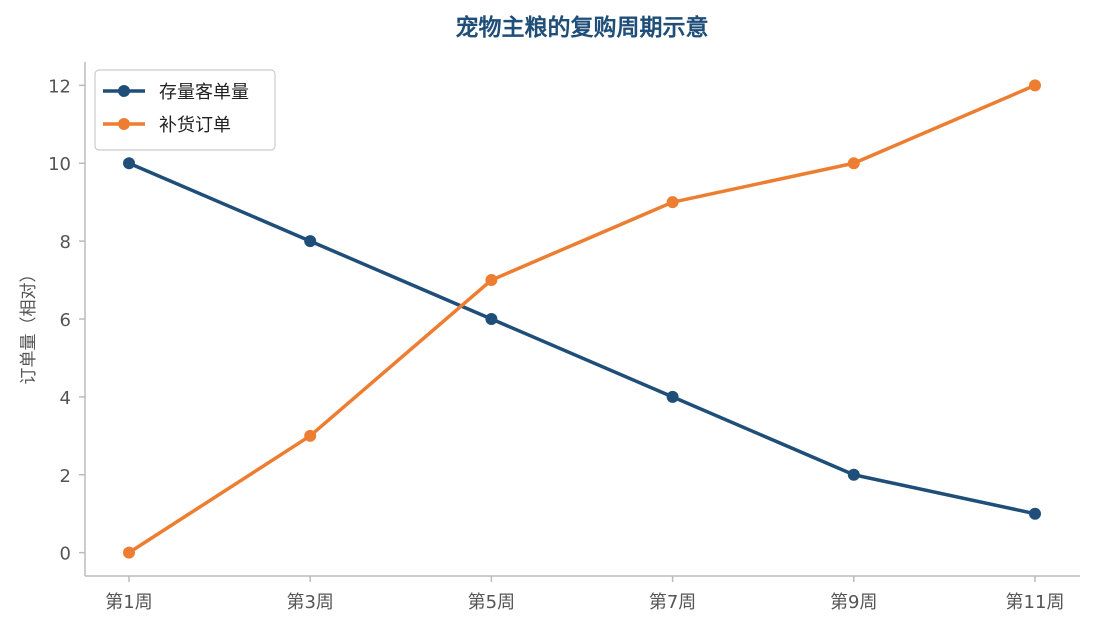  I want to click on x-axis-ticks: 第1周 第3周 第5周 第7周 第9周 第11周, so click(584, 594).